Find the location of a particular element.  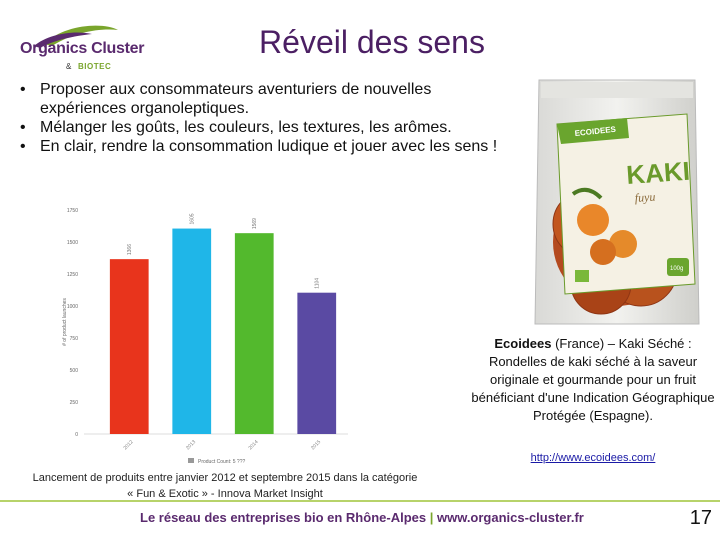

x-tick-label: 2015 is located at coordinates (316, 445).